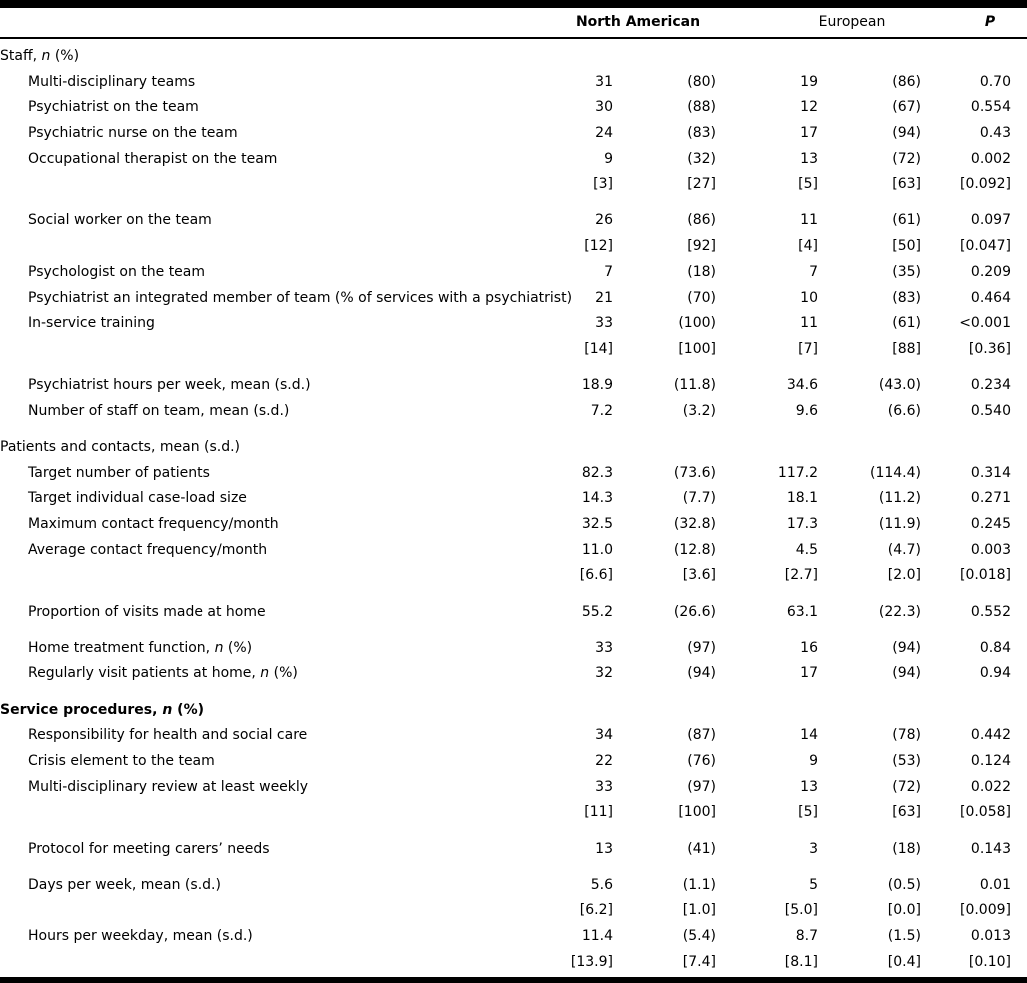 The height and width of the screenshot is (983, 1027). I want to click on row-label: Staff, n (%), so click(40, 55).